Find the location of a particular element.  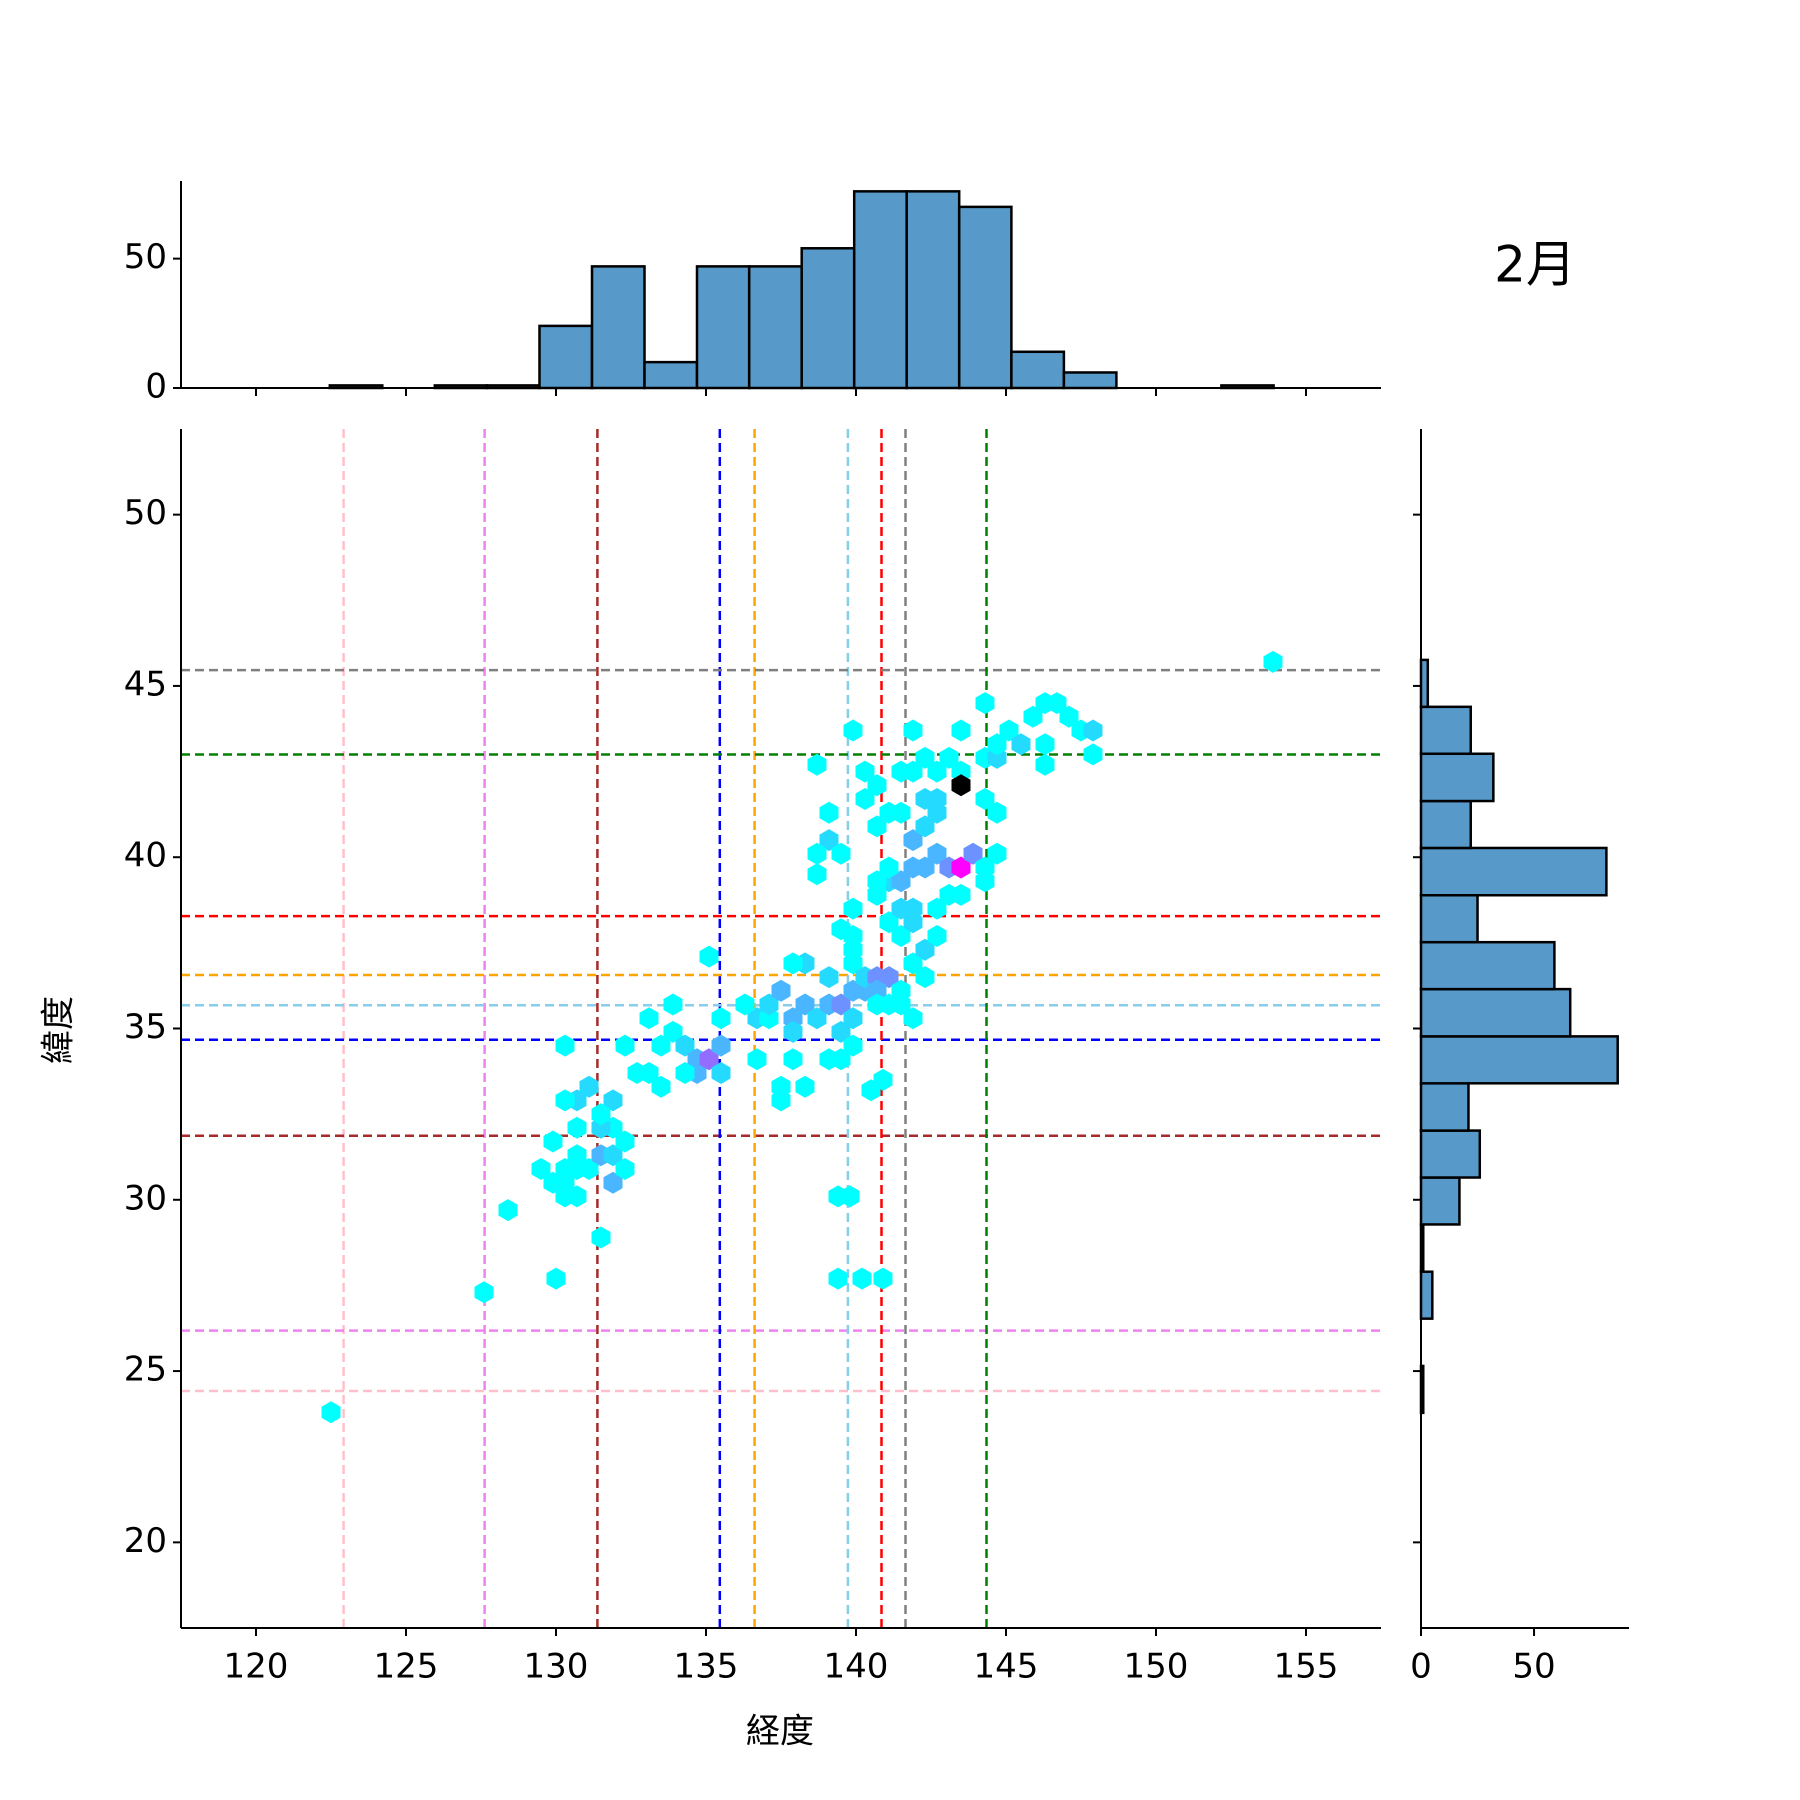

x-tick-label: 150 is located at coordinates (1156, 1667).